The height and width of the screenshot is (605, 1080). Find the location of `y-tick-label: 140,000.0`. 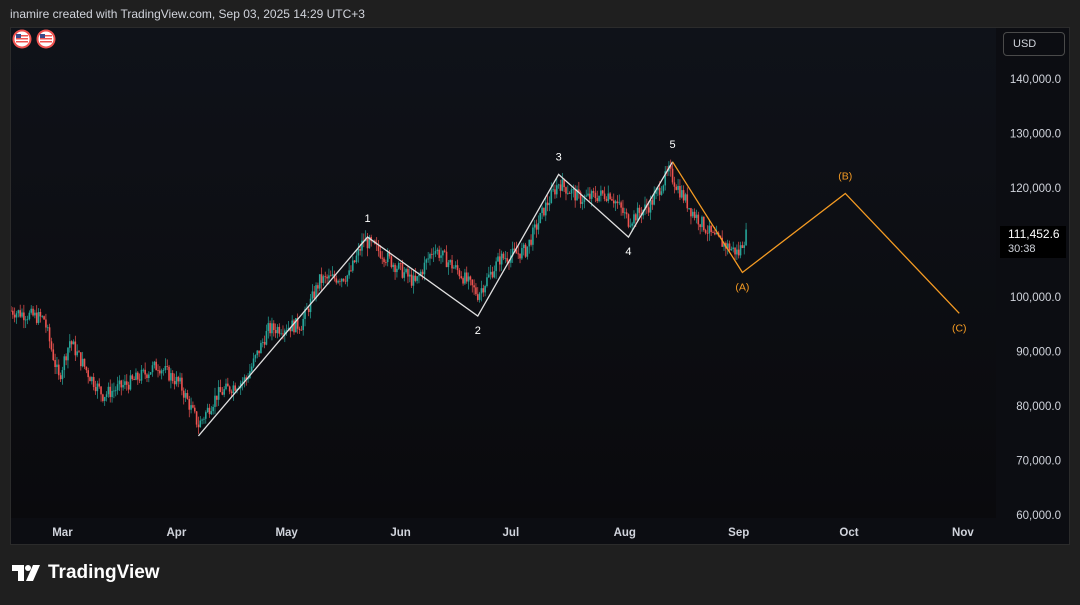

y-tick-label: 140,000.0 is located at coordinates (1035, 80).